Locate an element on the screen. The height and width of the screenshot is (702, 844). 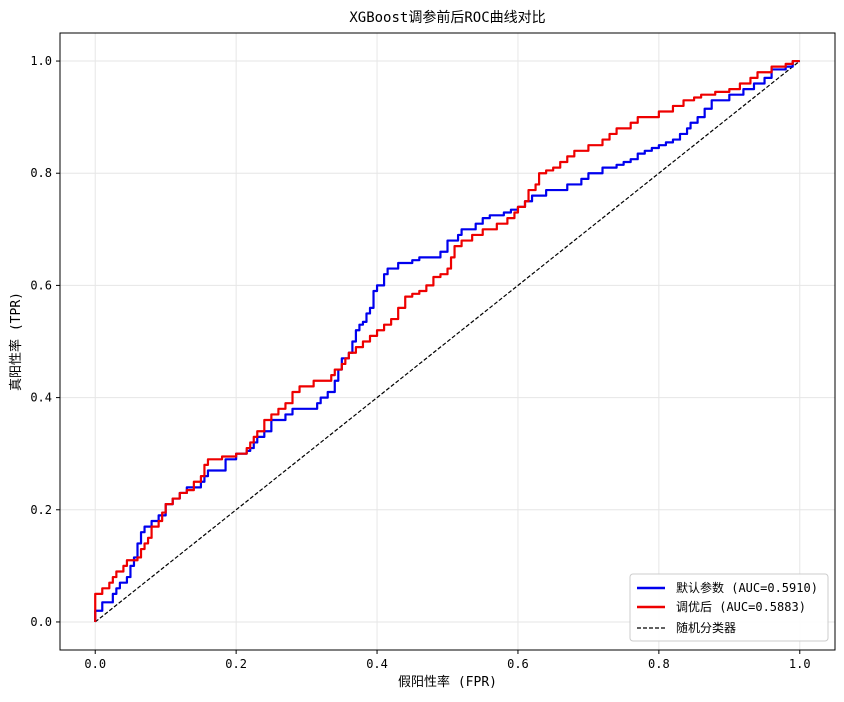
y-tick-label: 0.8 is located at coordinates (41, 173).